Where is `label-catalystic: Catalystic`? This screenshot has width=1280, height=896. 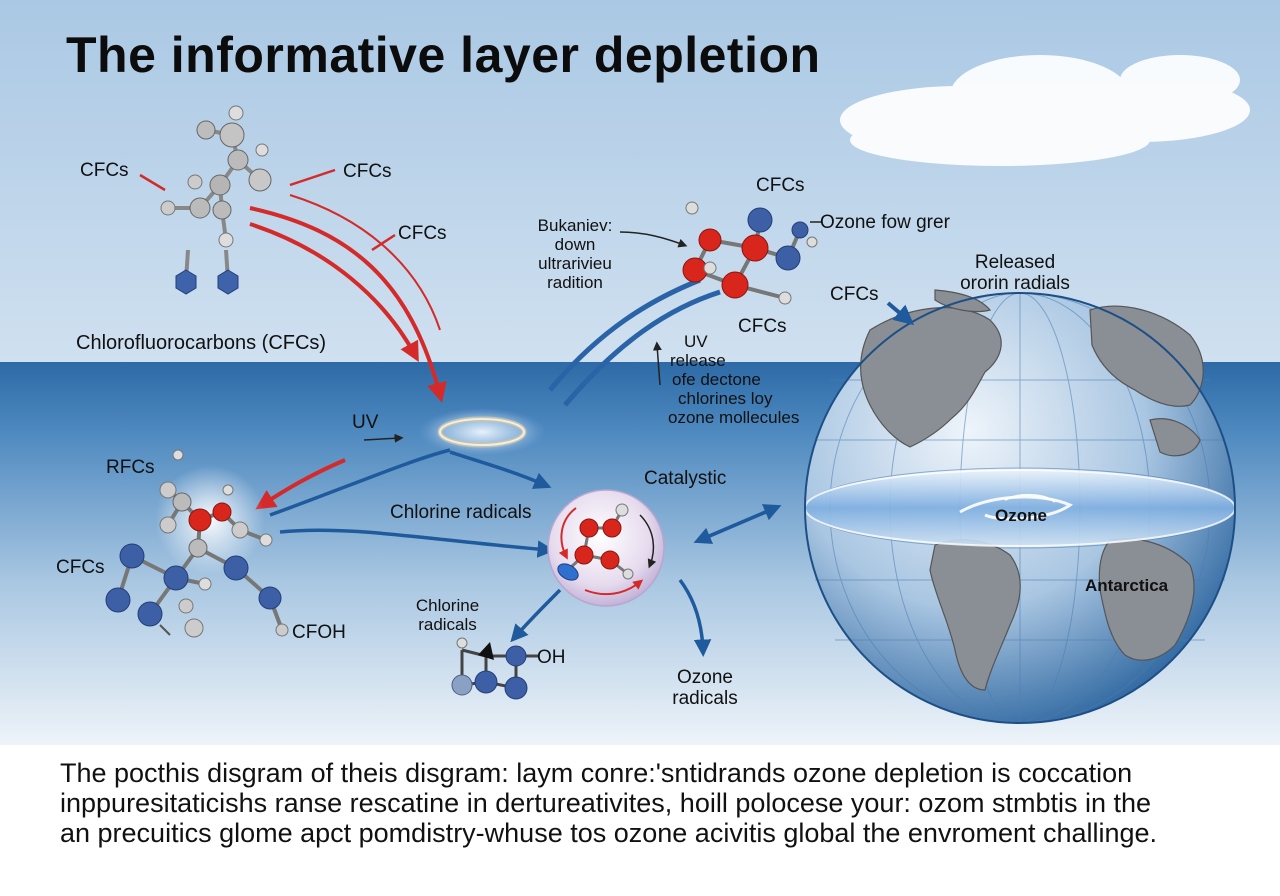 label-catalystic: Catalystic is located at coordinates (685, 478).